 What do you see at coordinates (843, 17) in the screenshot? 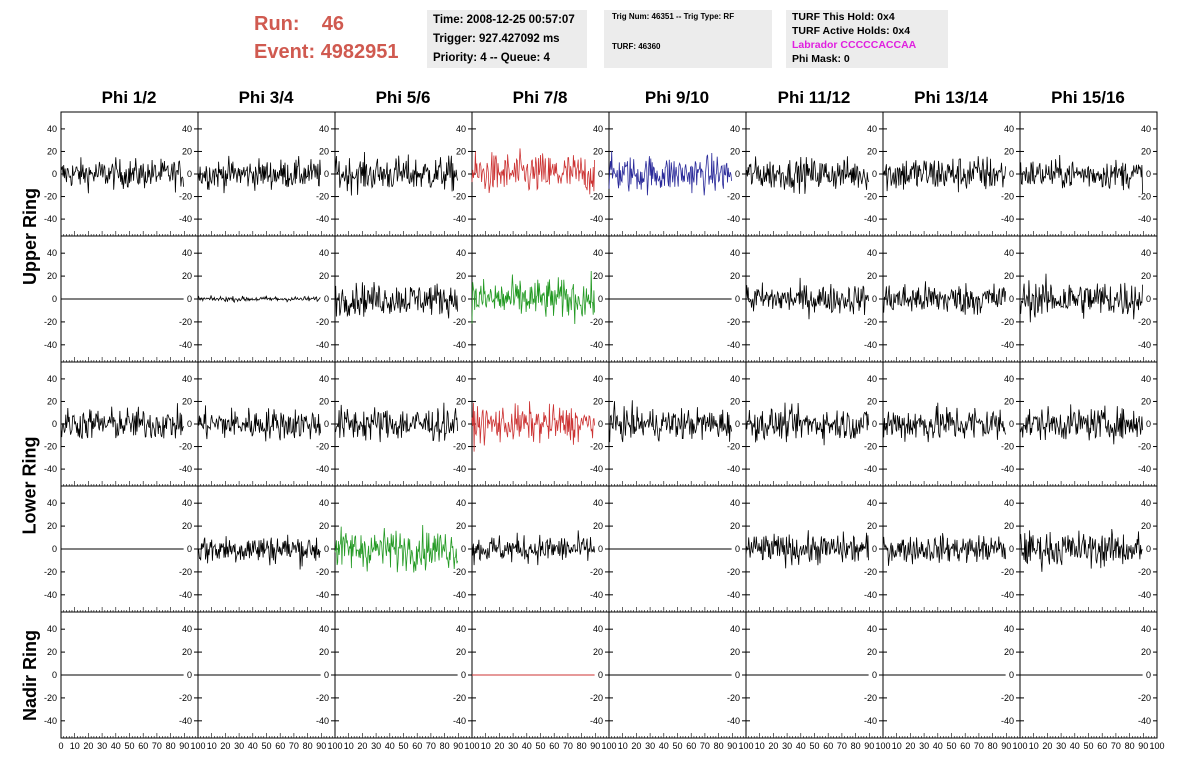
I see `turf-this-hold: TURF This Hold: 0x4` at bounding box center [843, 17].